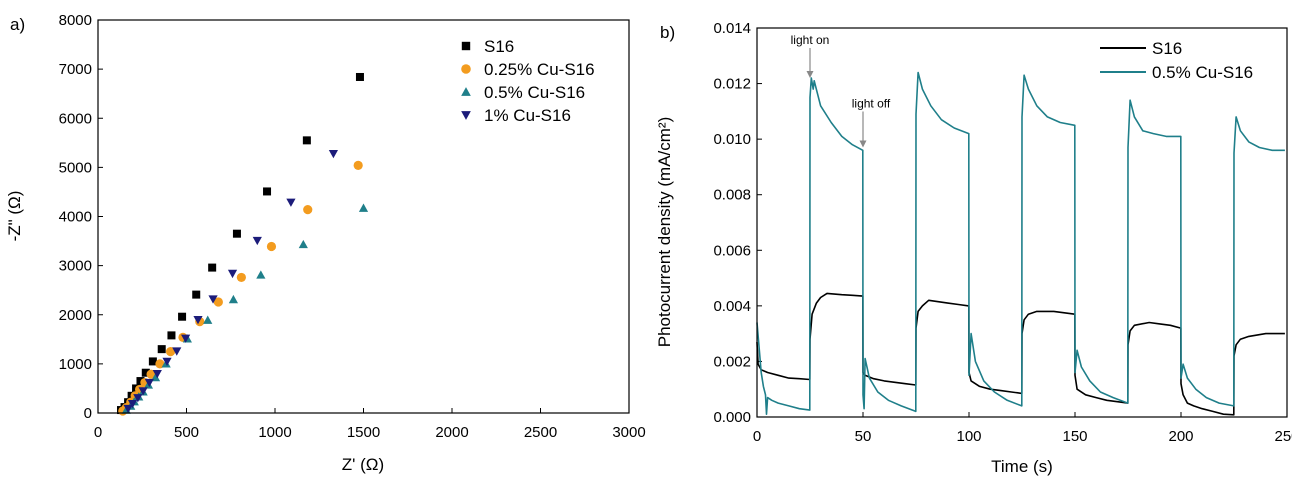  I want to click on panel-b-x-tick-label: 250, so click(1283, 436).